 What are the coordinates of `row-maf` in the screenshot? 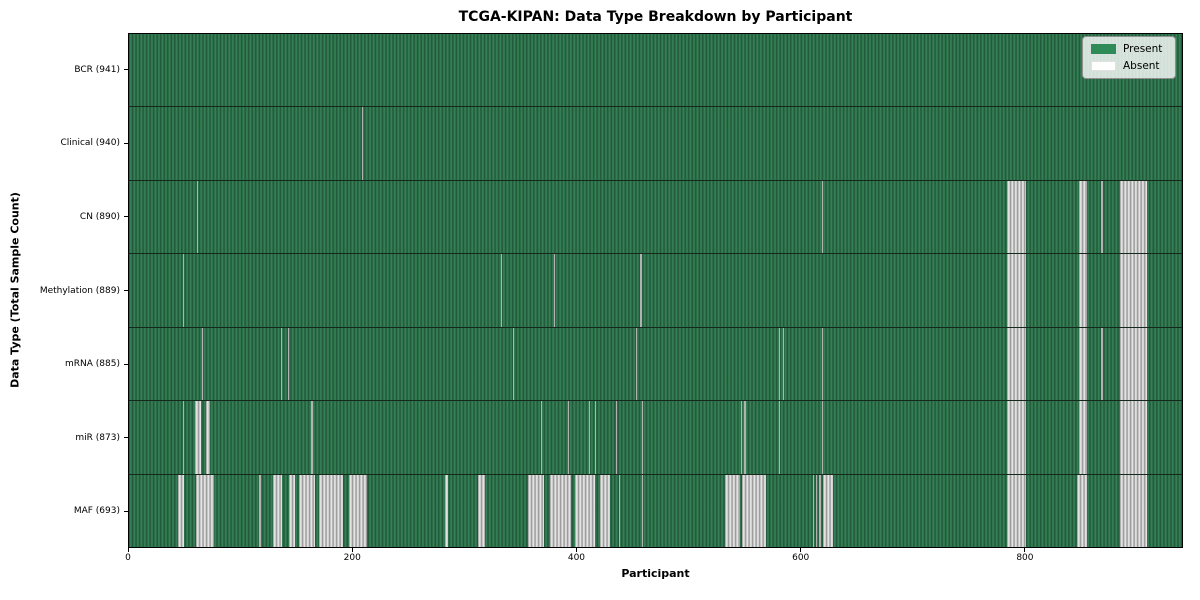 It's located at (655, 510).